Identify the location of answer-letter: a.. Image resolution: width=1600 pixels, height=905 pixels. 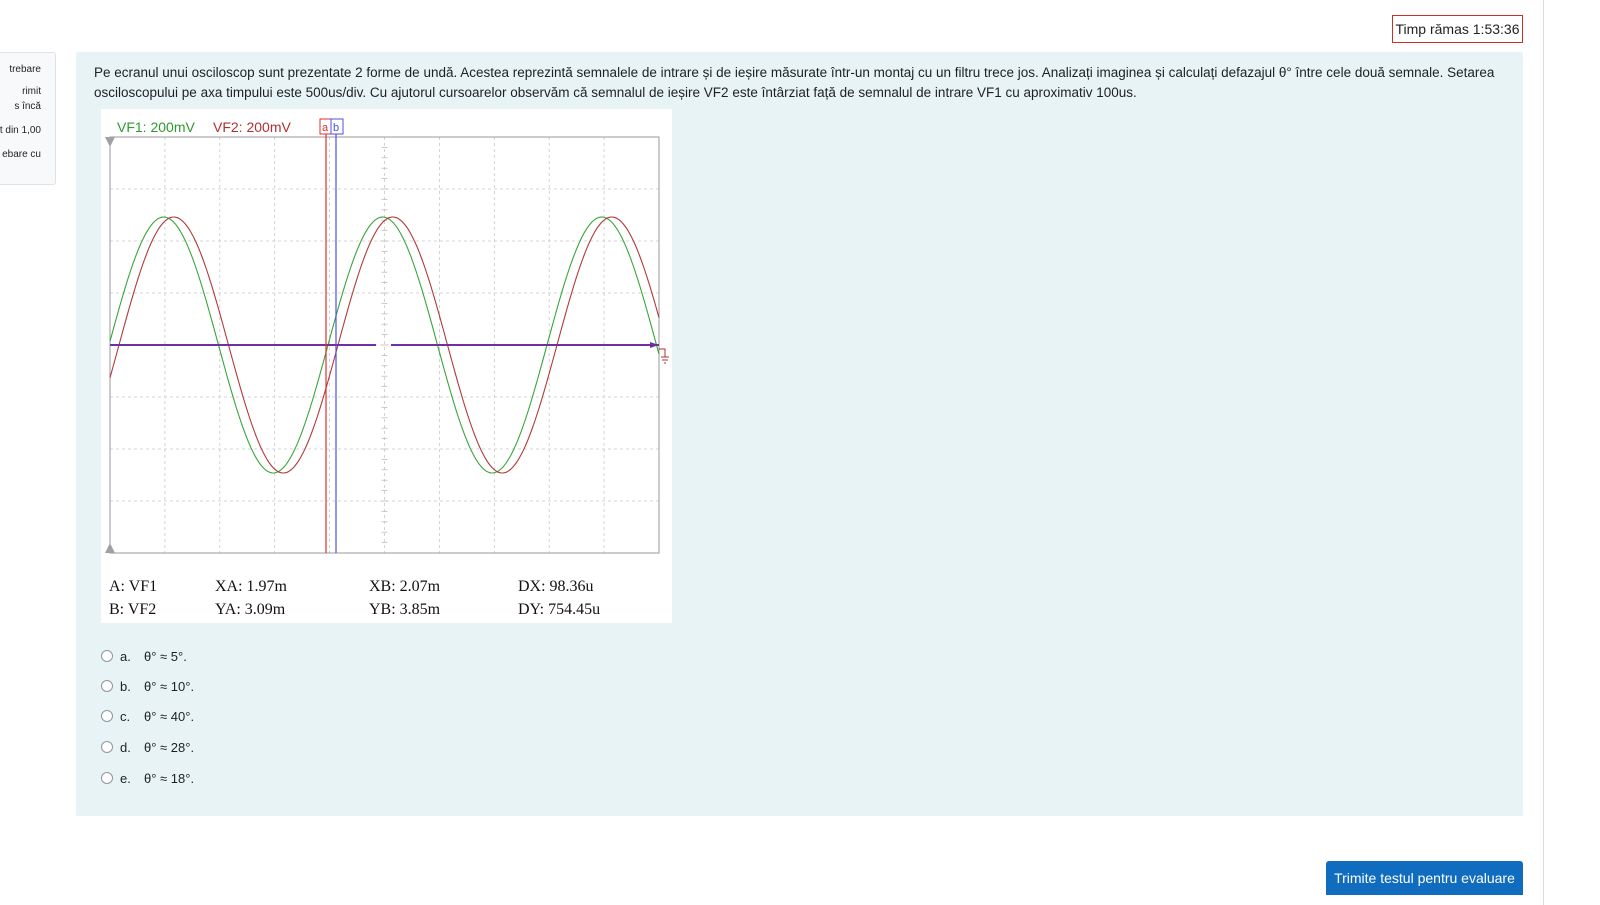
(125, 656).